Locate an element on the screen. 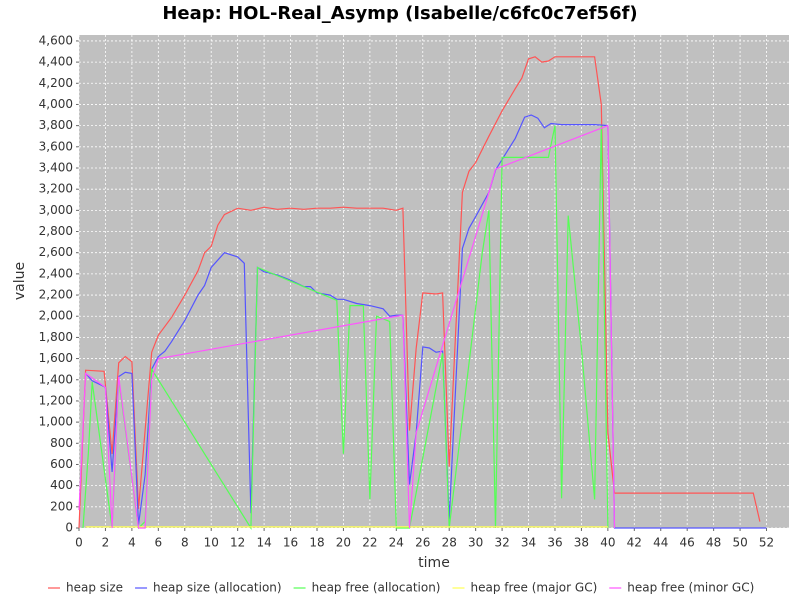  y-tick-label: 1,800 is located at coordinates (56, 337).